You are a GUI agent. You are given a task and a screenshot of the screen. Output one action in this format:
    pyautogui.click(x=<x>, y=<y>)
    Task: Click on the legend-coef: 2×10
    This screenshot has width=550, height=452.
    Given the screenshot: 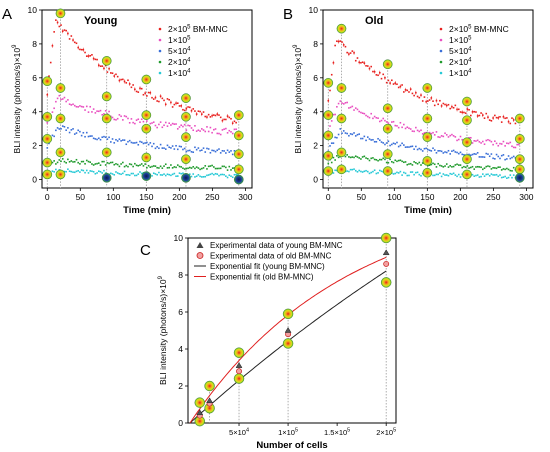 What is the action you would take?
    pyautogui.click(x=458, y=29)
    